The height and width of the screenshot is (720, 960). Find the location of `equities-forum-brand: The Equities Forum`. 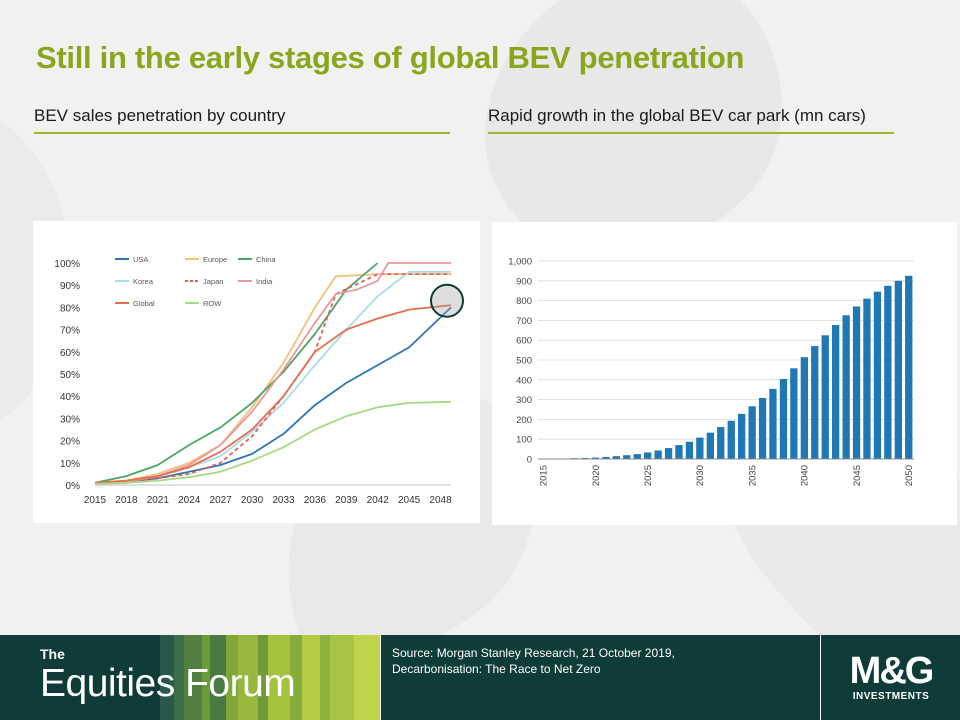

equities-forum-brand: The Equities Forum is located at coordinates (168, 676).